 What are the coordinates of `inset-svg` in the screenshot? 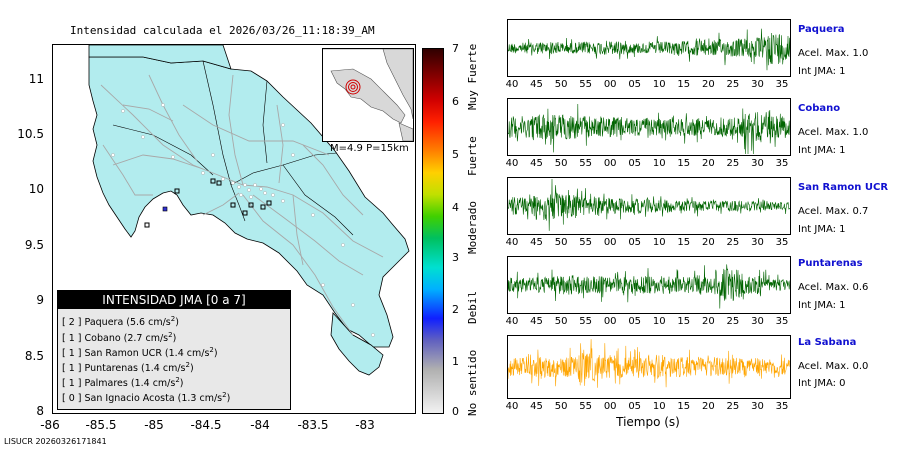 It's located at (368, 95).